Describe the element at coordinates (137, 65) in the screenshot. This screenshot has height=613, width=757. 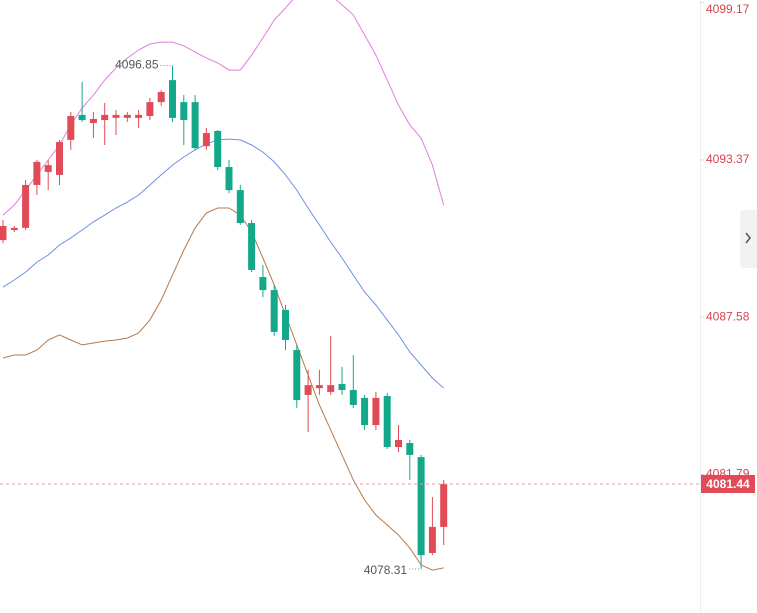
I see `high-label: 4096.85` at that location.